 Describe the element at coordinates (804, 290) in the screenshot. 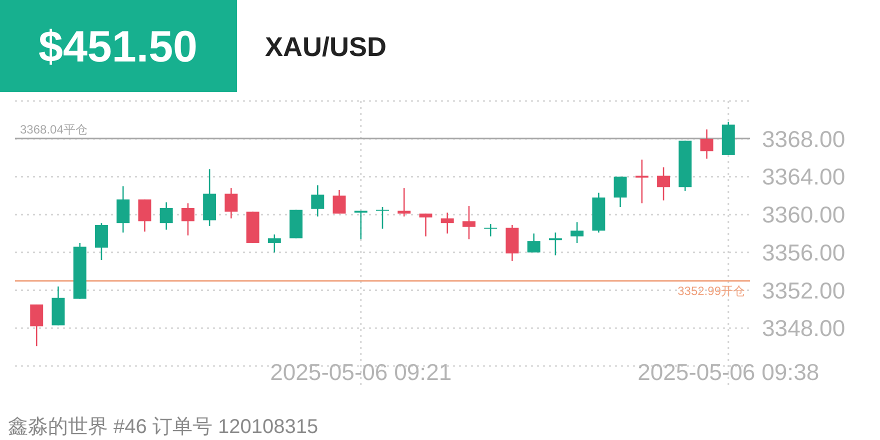

I see `y-tick-label: 3352.00` at that location.